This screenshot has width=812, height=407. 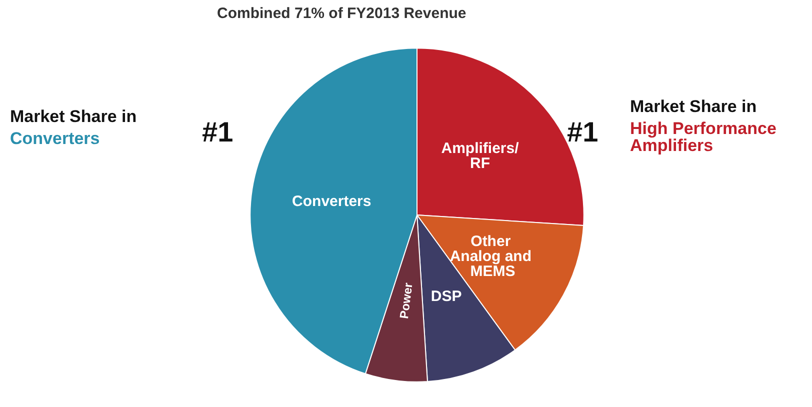 What do you see at coordinates (341, 13) in the screenshot?
I see `text: Combined 71% of FY2013 Revenue` at bounding box center [341, 13].